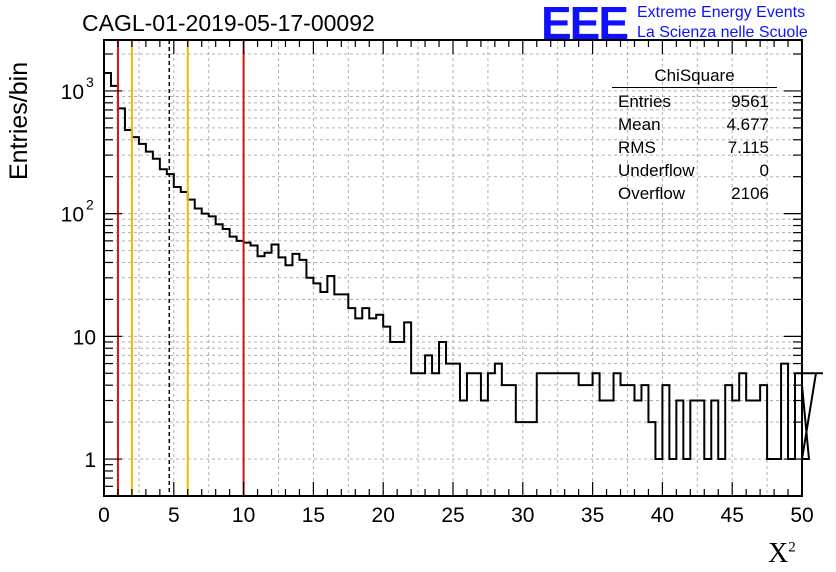 The width and height of the screenshot is (836, 572). What do you see at coordinates (694, 77) in the screenshot?
I see `stats-title: ChiSquare` at bounding box center [694, 77].